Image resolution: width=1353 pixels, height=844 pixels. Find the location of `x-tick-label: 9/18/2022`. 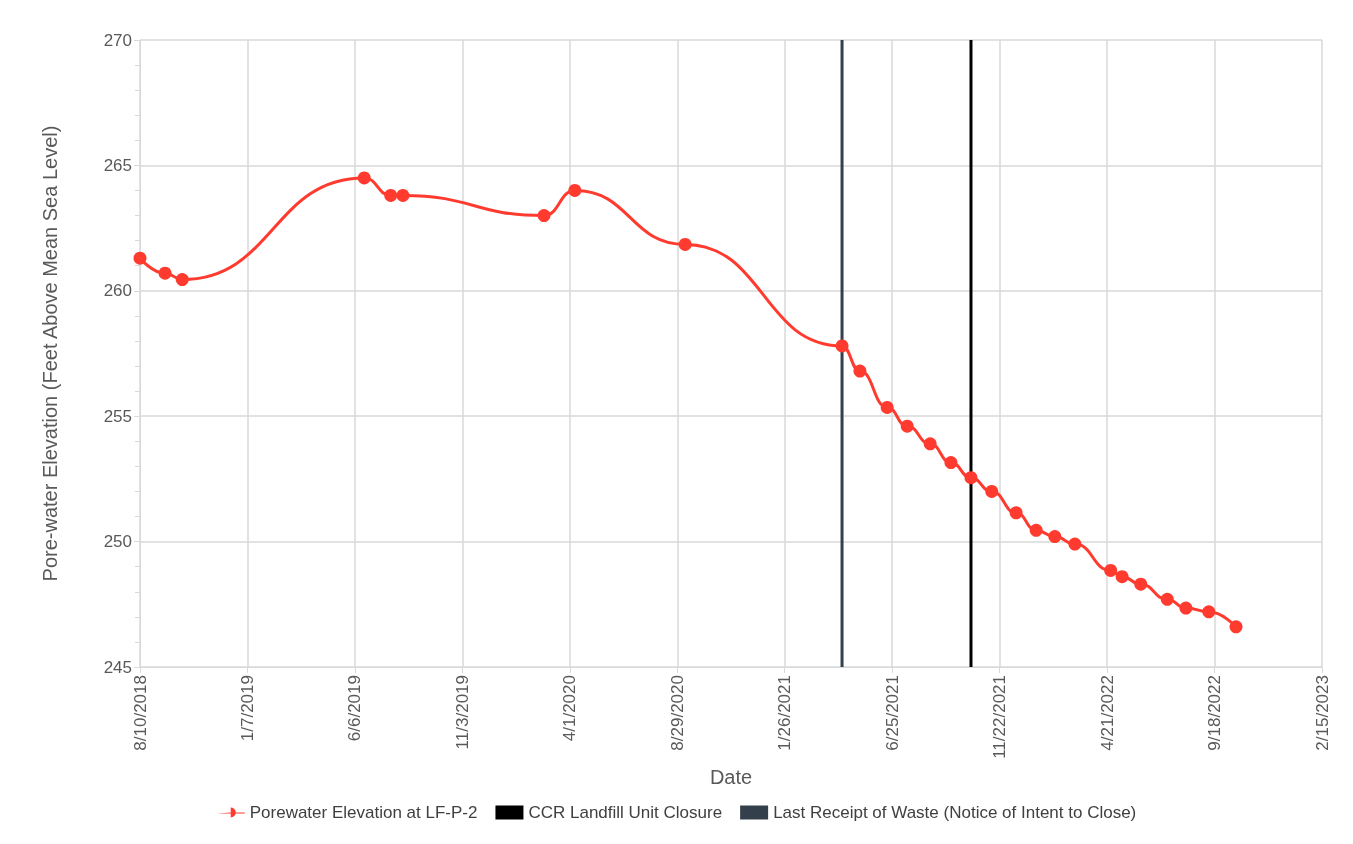

x-tick-label: 9/18/2022 is located at coordinates (1215, 713).